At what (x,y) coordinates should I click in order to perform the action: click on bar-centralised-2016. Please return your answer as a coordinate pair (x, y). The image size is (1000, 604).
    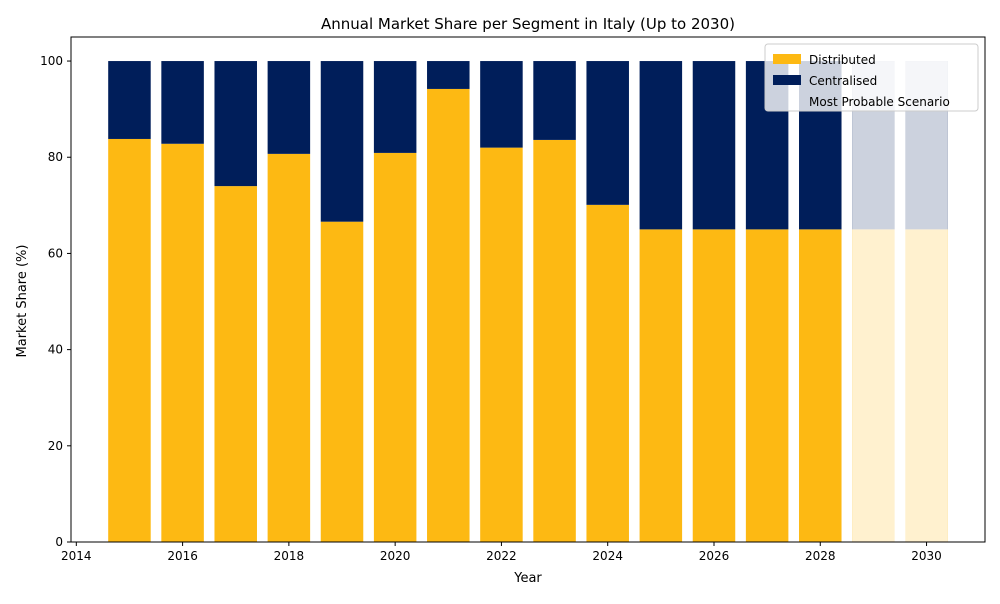
    Looking at the image, I should click on (182, 102).